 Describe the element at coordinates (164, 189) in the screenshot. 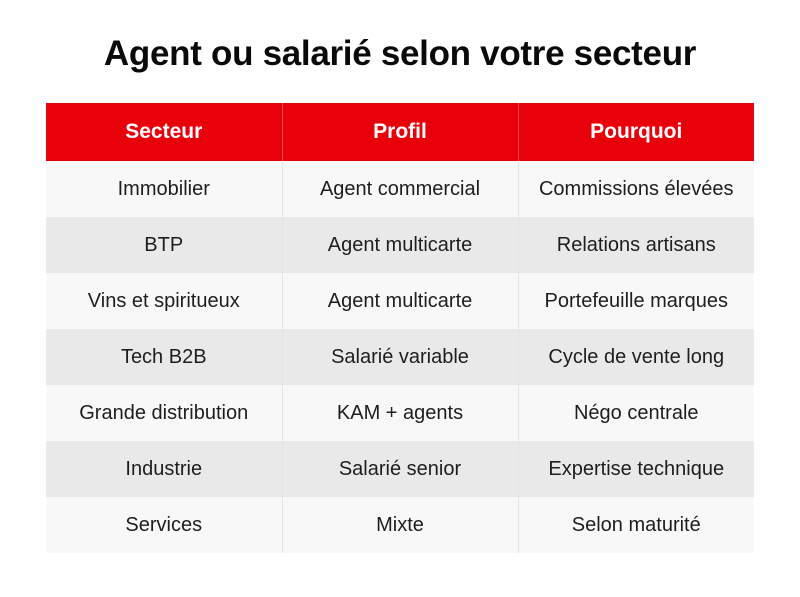

I see `cell-secteur: Immobilier` at that location.